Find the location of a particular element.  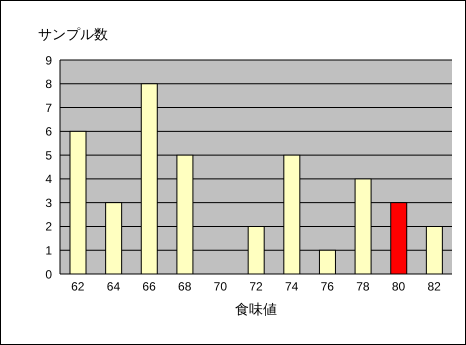

x-tick-label: 64 is located at coordinates (113, 287).